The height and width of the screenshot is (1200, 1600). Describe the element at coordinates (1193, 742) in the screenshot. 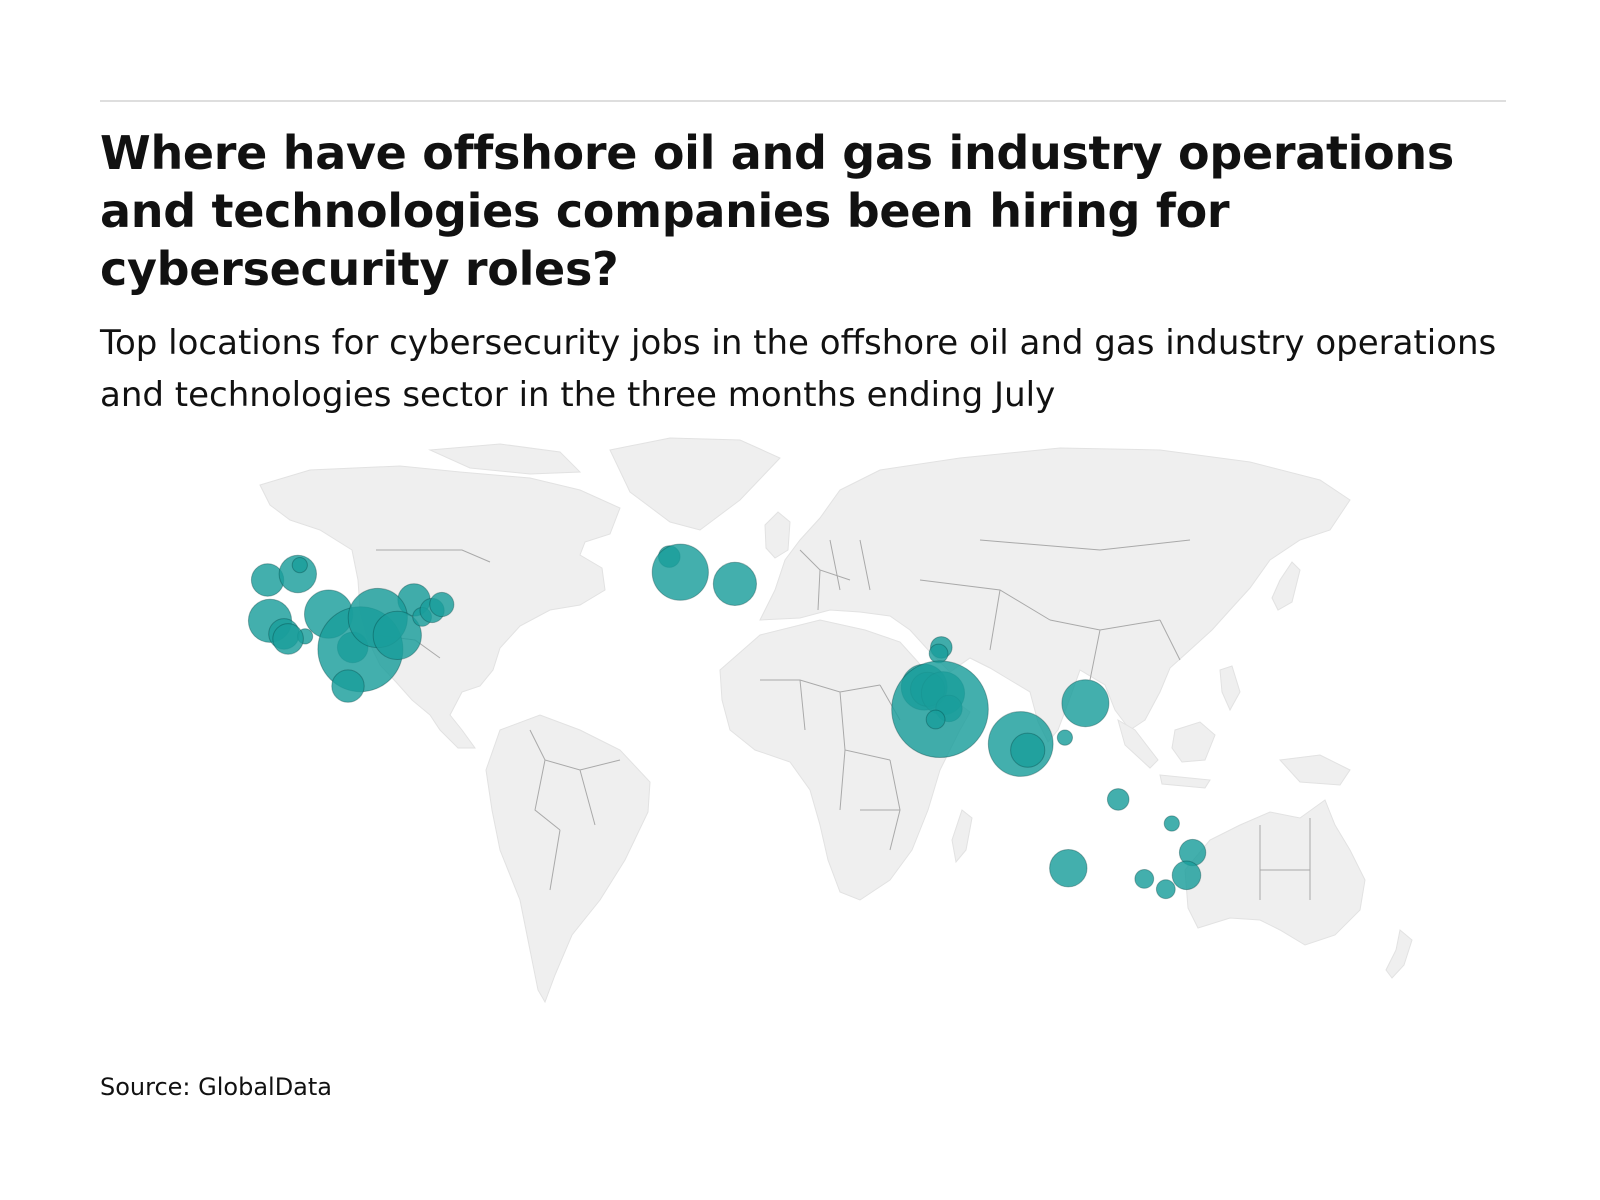

I see `borneo-landmass` at that location.